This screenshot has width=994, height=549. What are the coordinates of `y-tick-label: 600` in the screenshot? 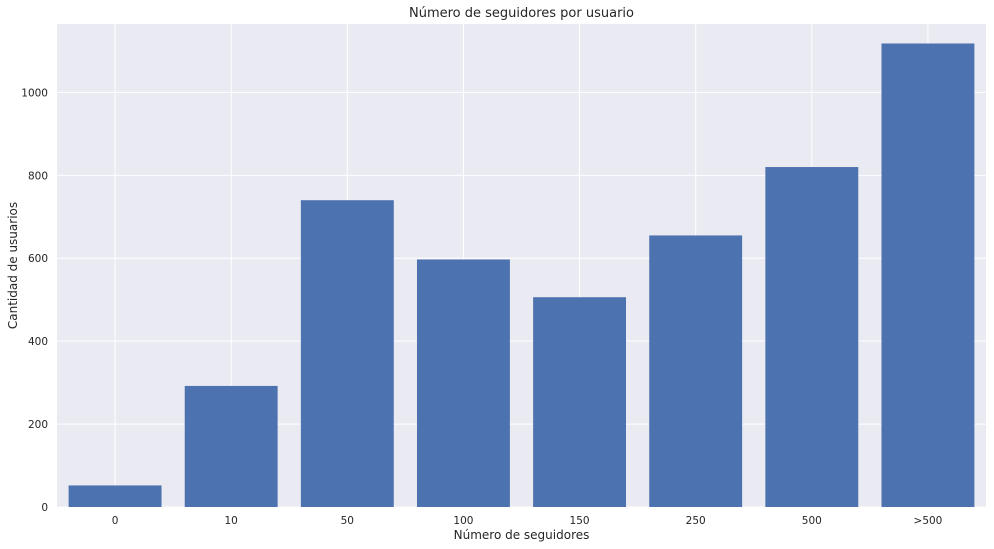 It's located at (38, 259).